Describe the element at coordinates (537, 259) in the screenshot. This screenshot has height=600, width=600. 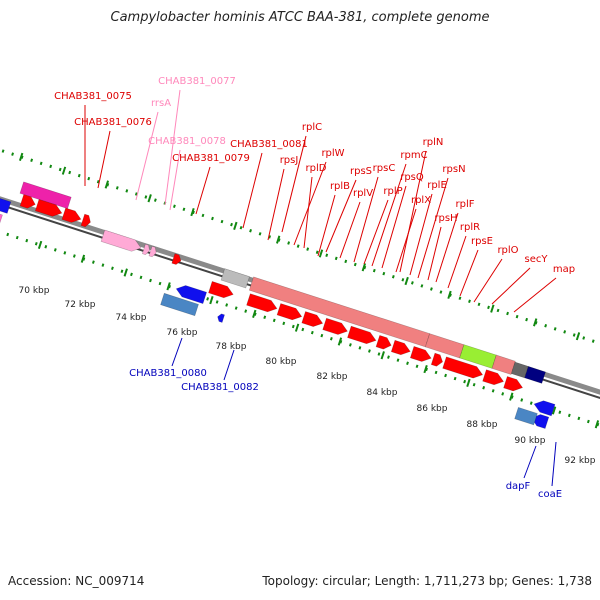
I see `gene-label: secY` at that location.